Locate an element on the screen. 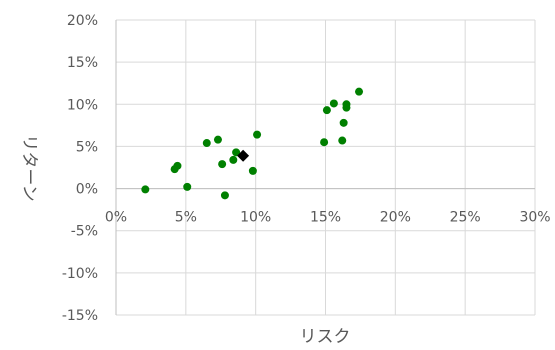 Image resolution: width=555 pixels, height=350 pixels. x-tick-label: 0% is located at coordinates (116, 218).